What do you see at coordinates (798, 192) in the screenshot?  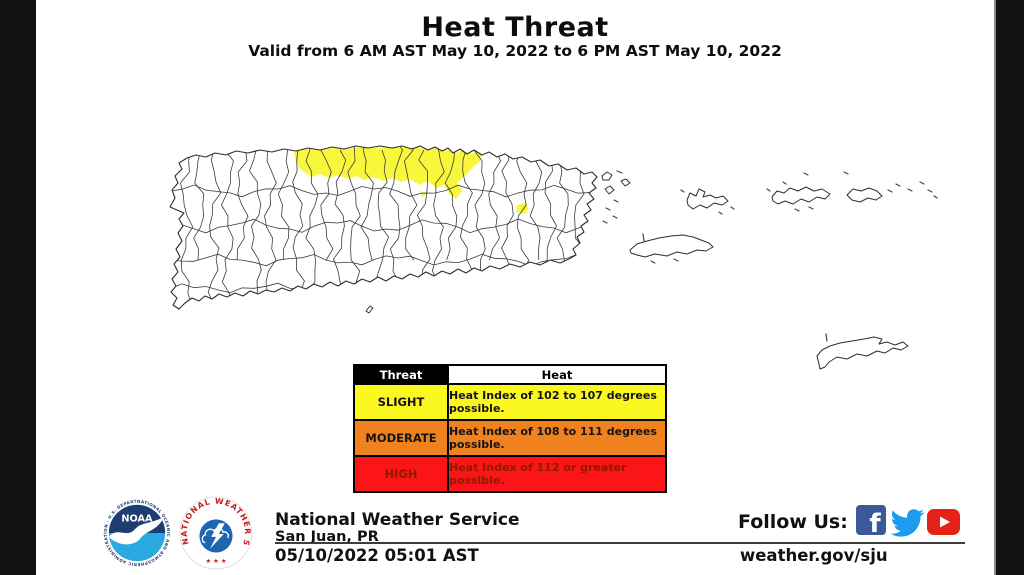 I see `st-thomas-island` at bounding box center [798, 192].